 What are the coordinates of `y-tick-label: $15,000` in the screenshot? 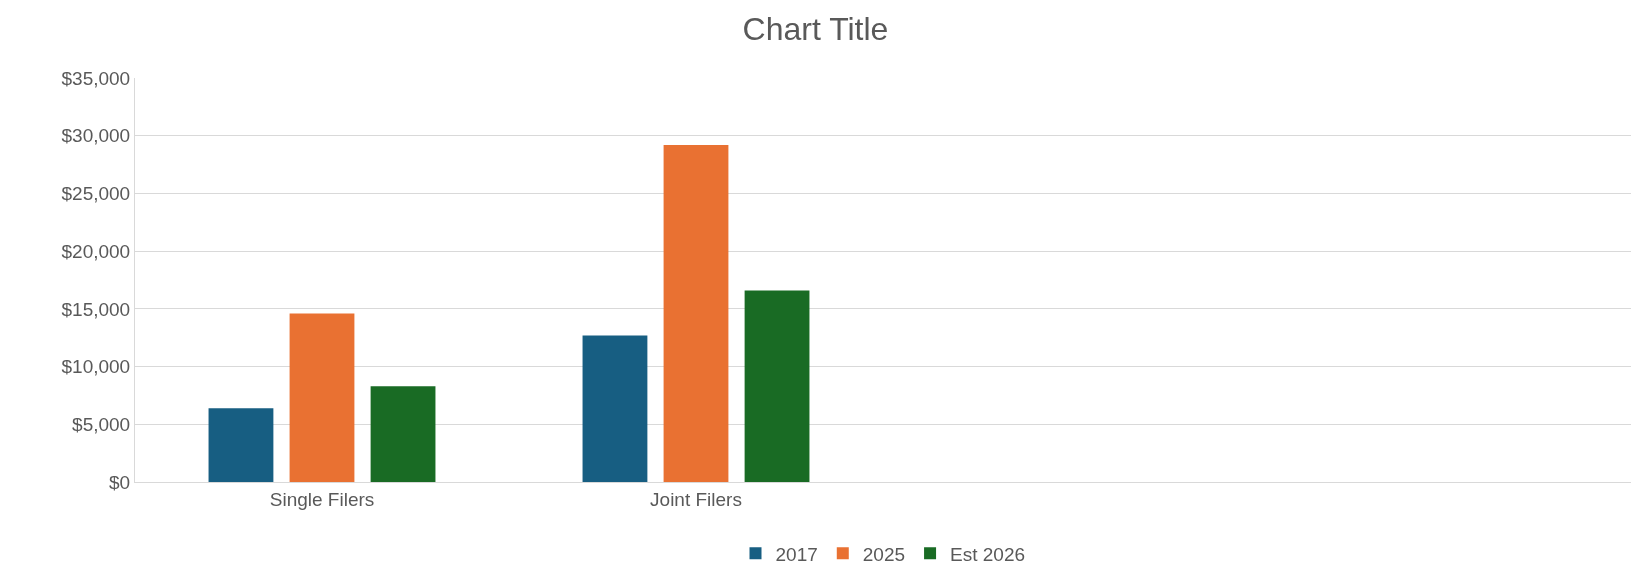 It's located at (96, 309).